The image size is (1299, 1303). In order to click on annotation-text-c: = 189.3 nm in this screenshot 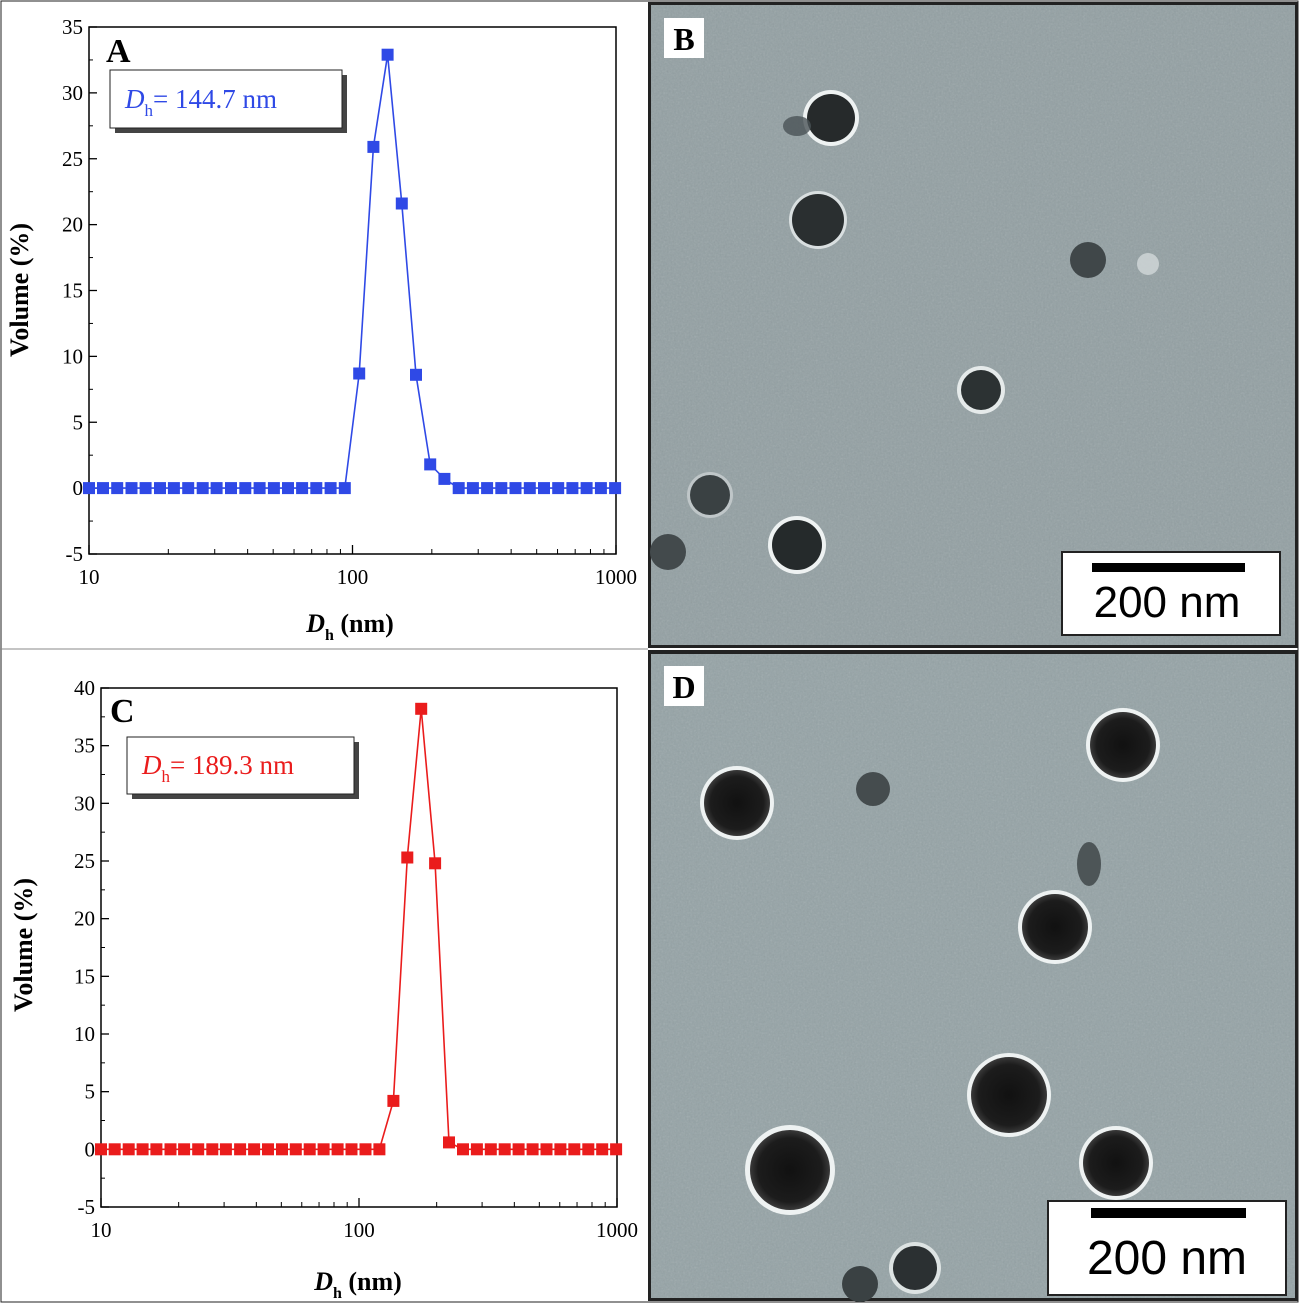, I will do `click(232, 765)`.